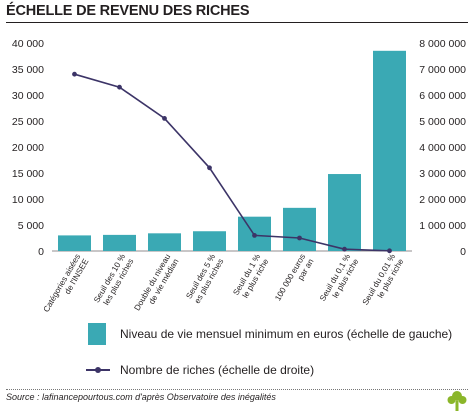 The height and width of the screenshot is (414, 474). What do you see at coordinates (31, 226) in the screenshot?
I see `left-tick-label: 5 000` at bounding box center [31, 226].